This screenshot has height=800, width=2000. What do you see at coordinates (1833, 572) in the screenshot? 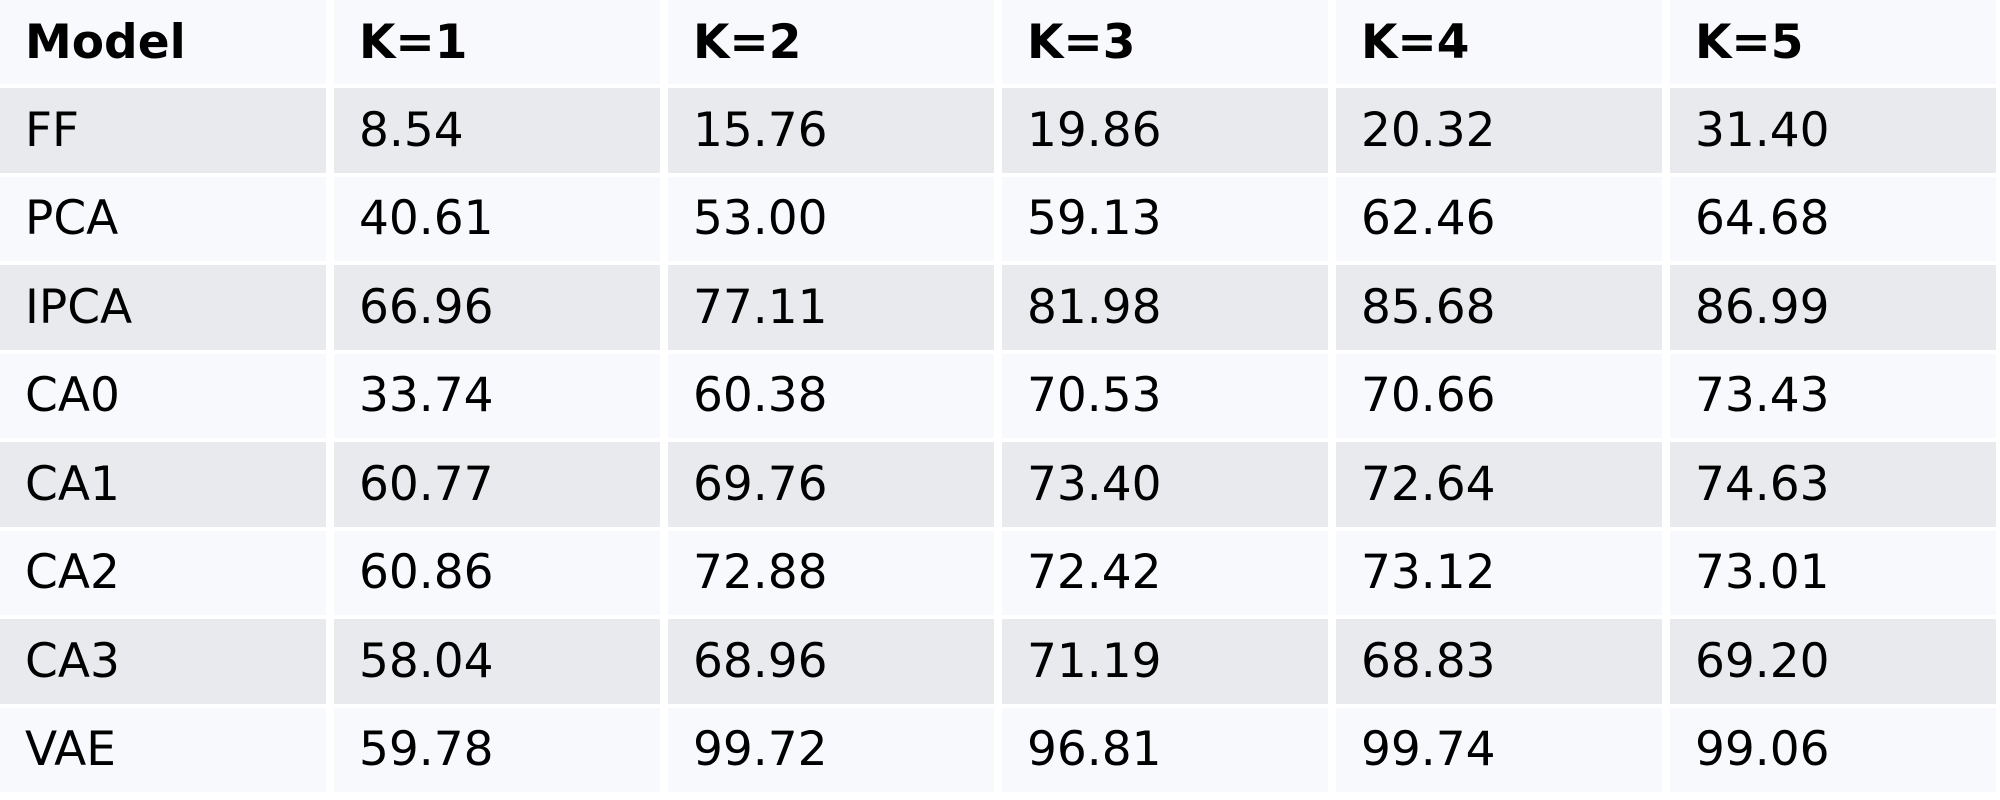
I see `value-cell: 73.01` at bounding box center [1833, 572].